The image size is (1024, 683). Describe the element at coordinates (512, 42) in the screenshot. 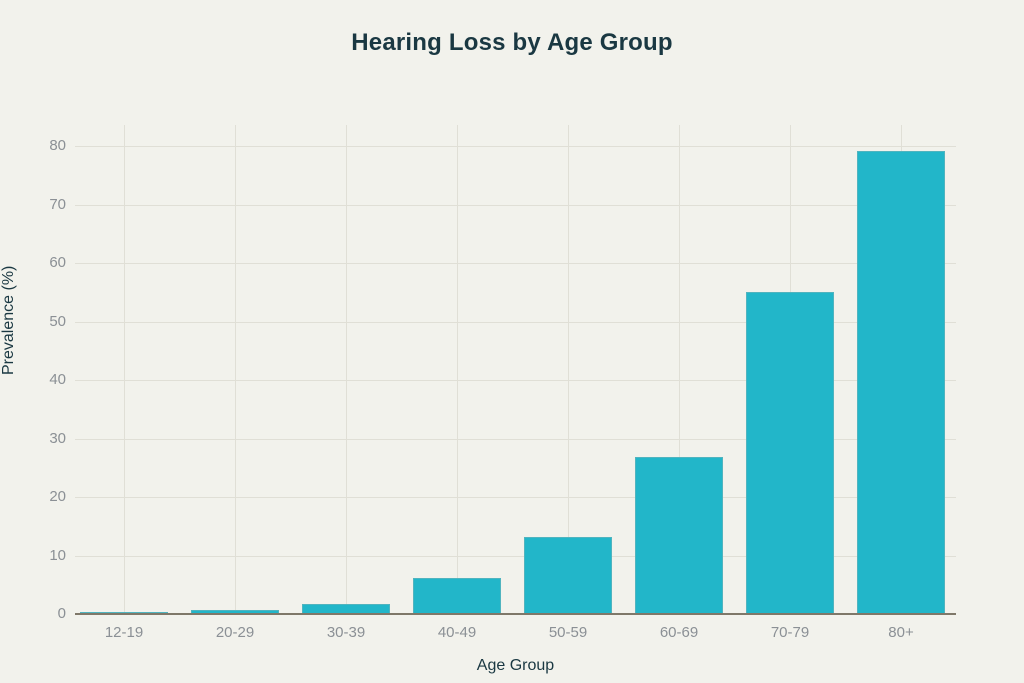

I see `chart-title: Hearing Loss by Age Group` at that location.